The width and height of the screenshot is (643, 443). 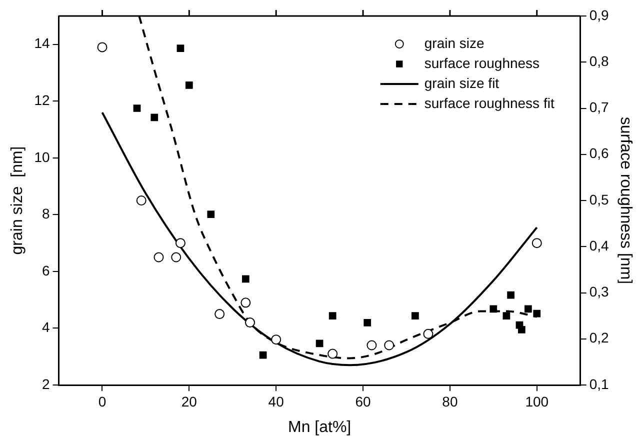 I want to click on y-tick-label: 14, so click(x=42, y=43).